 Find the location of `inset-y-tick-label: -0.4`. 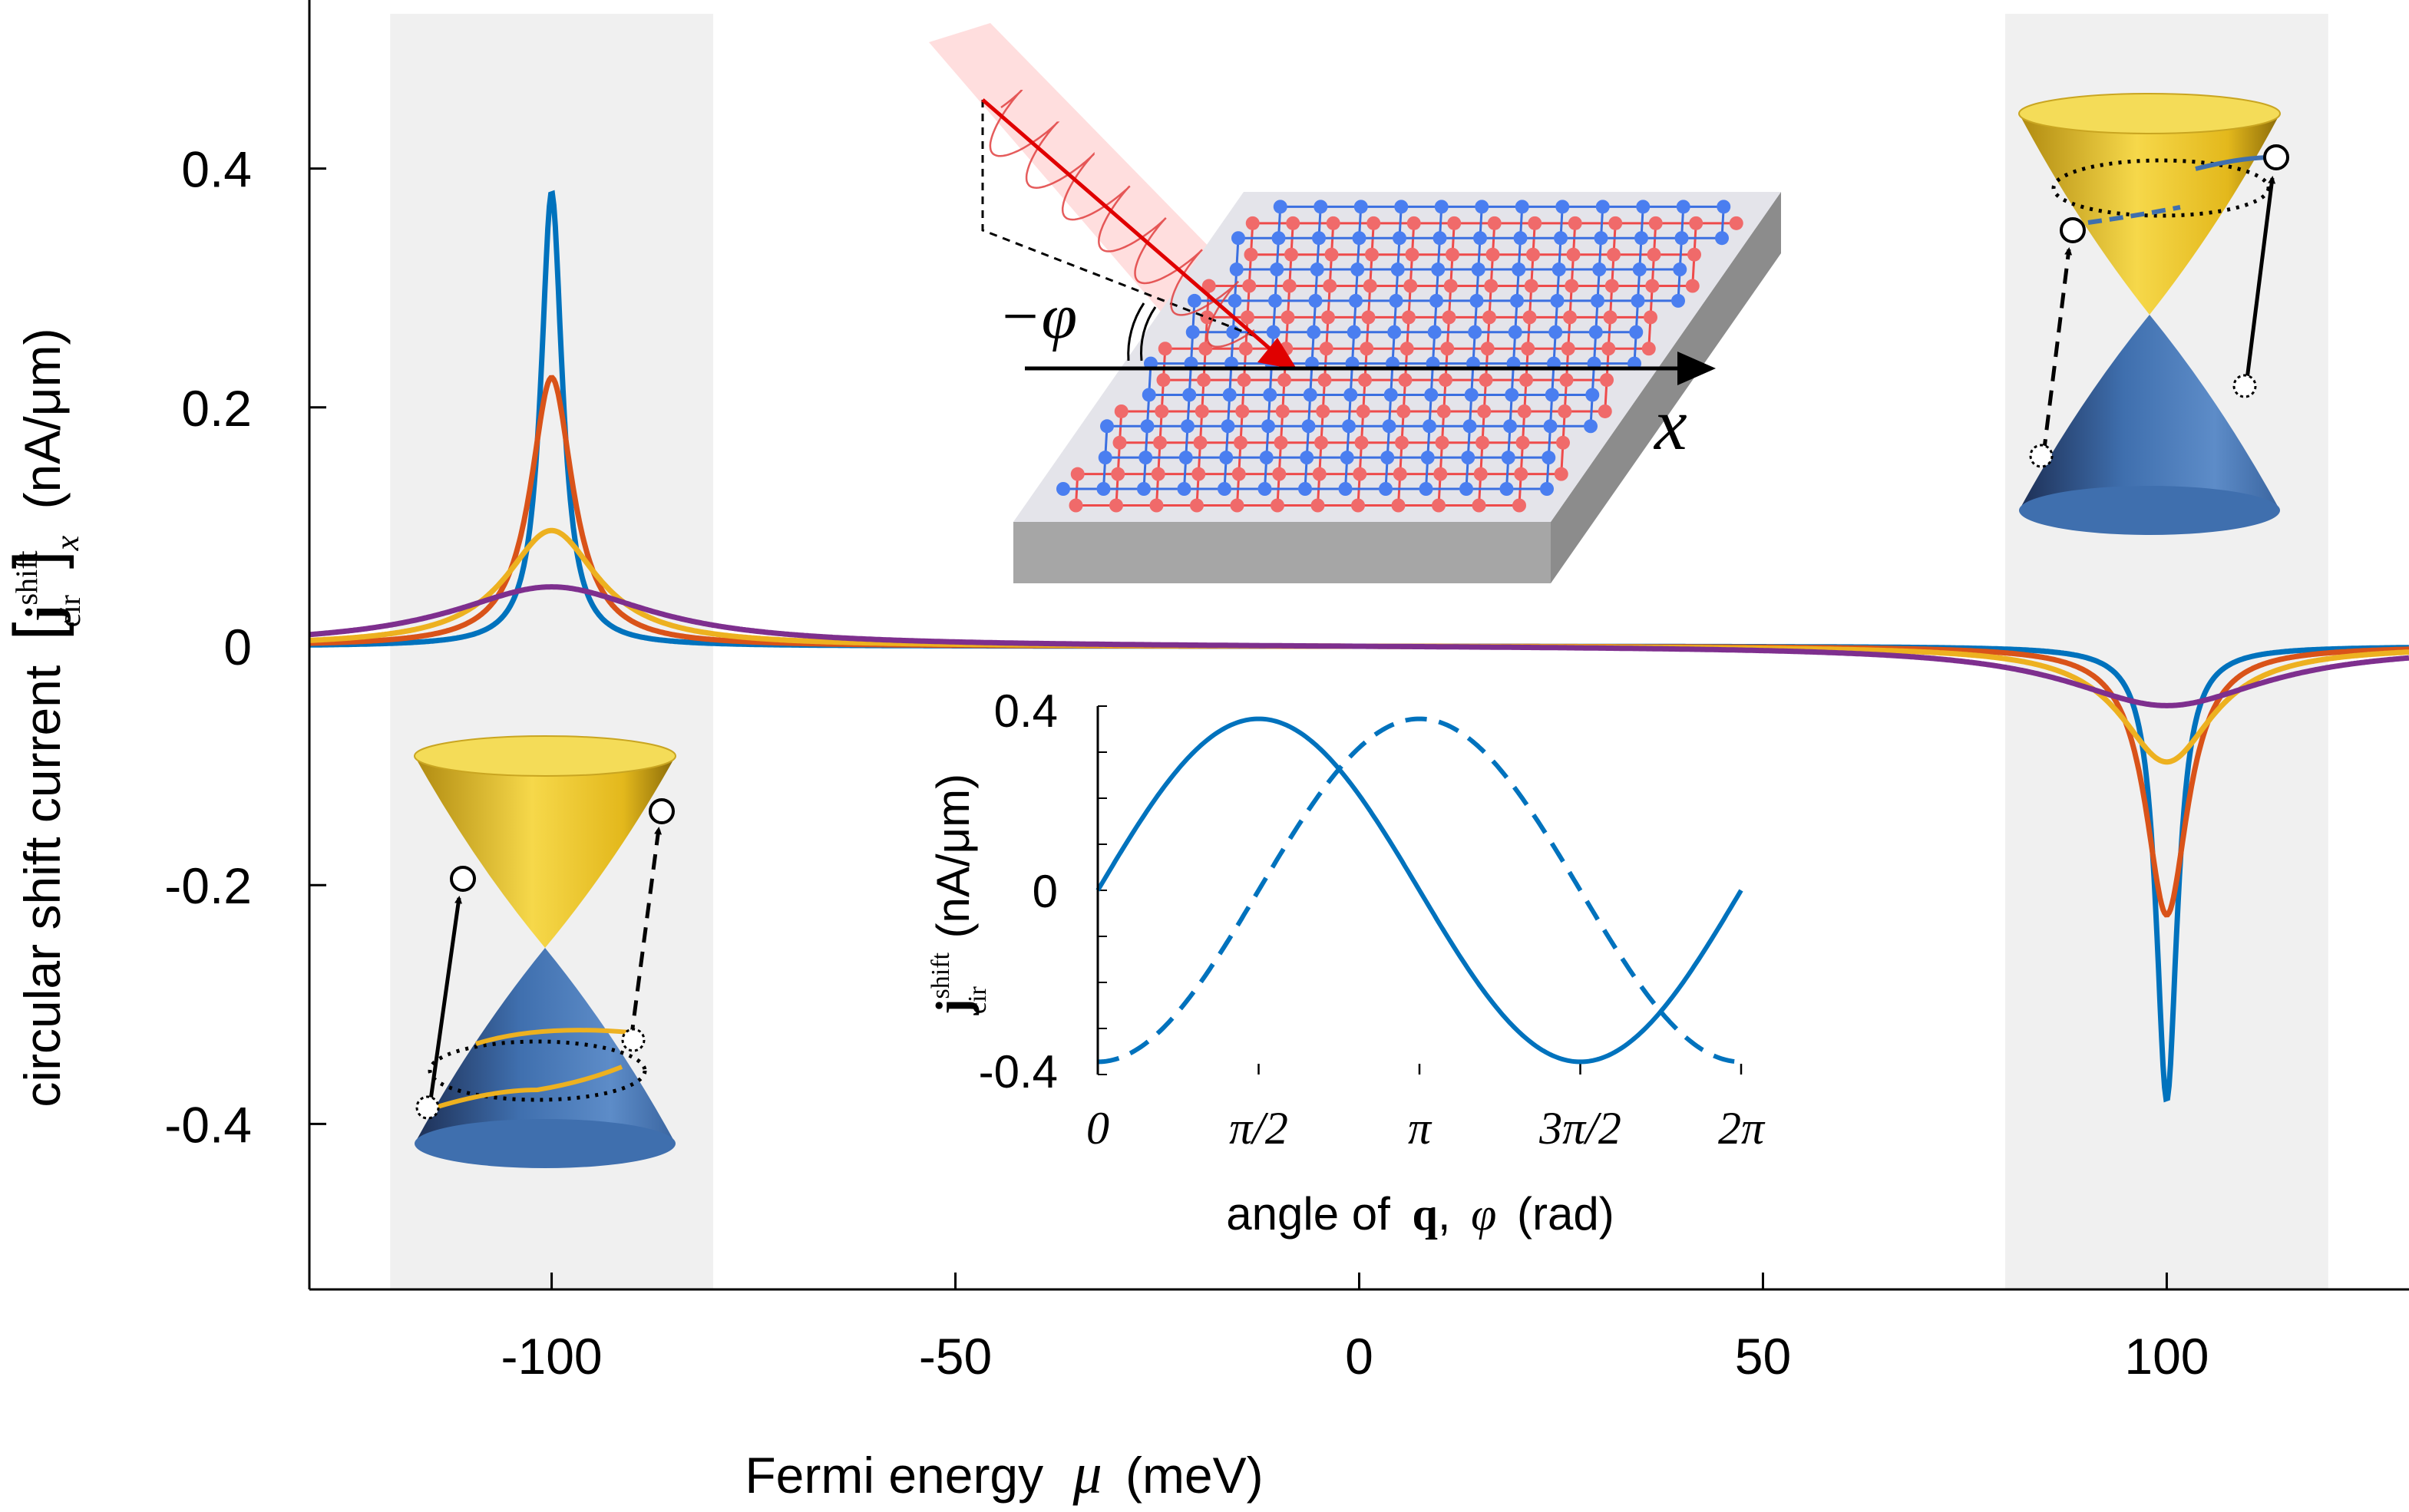

inset-y-tick-label: -0.4 is located at coordinates (1018, 1072).